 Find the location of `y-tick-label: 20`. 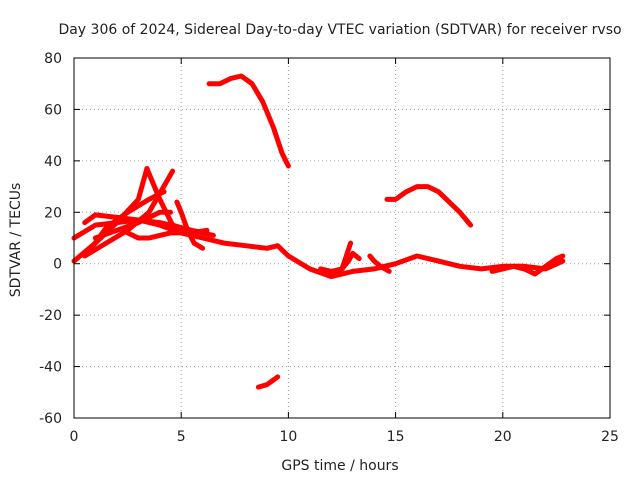

y-tick-label: 20 is located at coordinates (53, 213).